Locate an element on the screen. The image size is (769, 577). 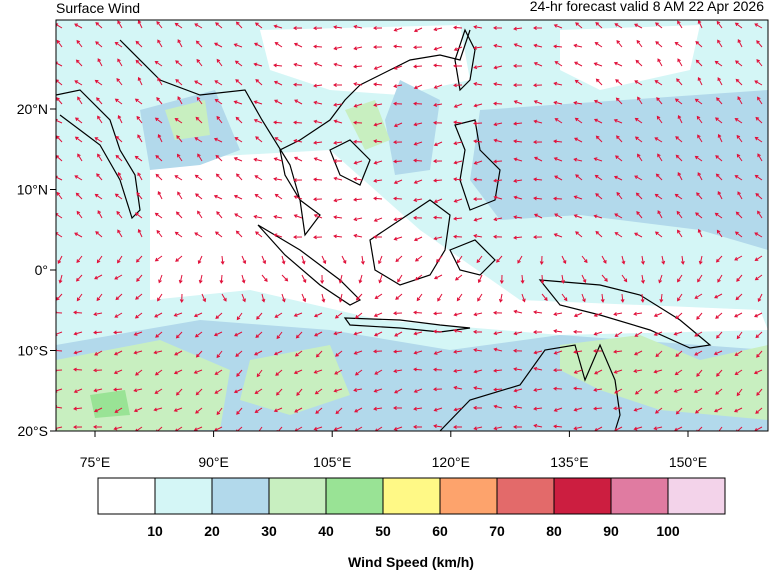
colorbar-label: 10 is located at coordinates (155, 531).